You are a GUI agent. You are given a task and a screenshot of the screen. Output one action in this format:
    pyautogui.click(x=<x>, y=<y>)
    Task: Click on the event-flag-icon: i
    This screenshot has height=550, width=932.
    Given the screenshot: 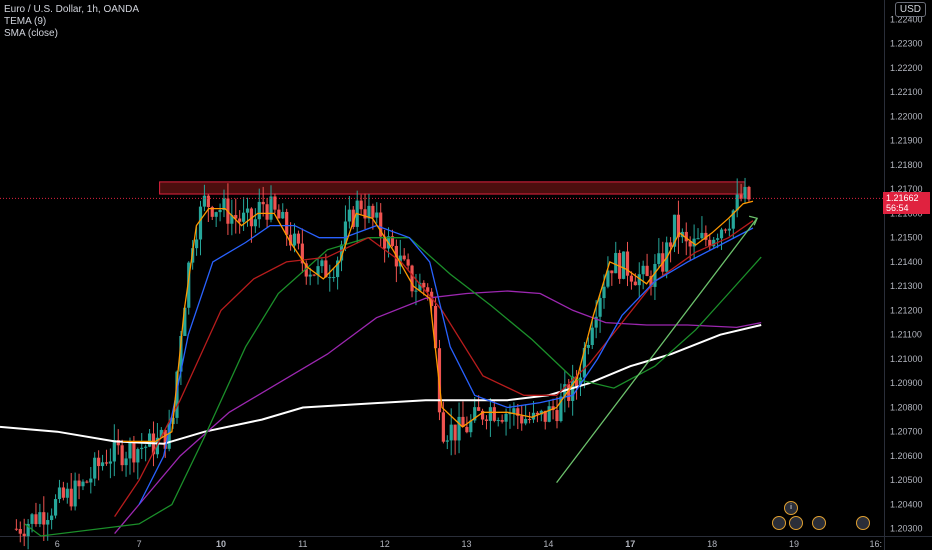 What is the action you would take?
    pyautogui.click(x=791, y=508)
    